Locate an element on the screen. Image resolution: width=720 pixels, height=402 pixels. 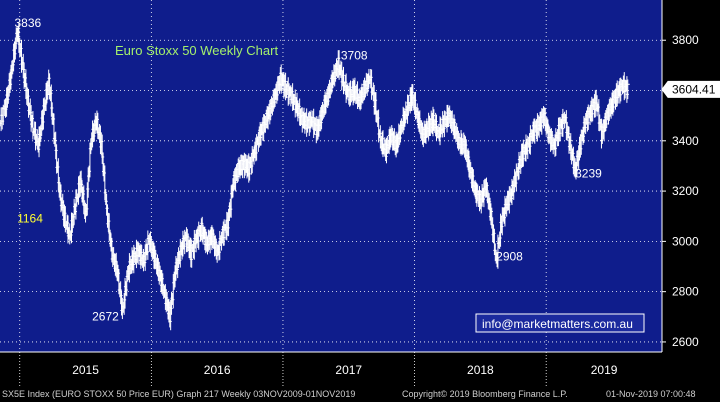
y-tick-label: 3400 is located at coordinates (685, 141).